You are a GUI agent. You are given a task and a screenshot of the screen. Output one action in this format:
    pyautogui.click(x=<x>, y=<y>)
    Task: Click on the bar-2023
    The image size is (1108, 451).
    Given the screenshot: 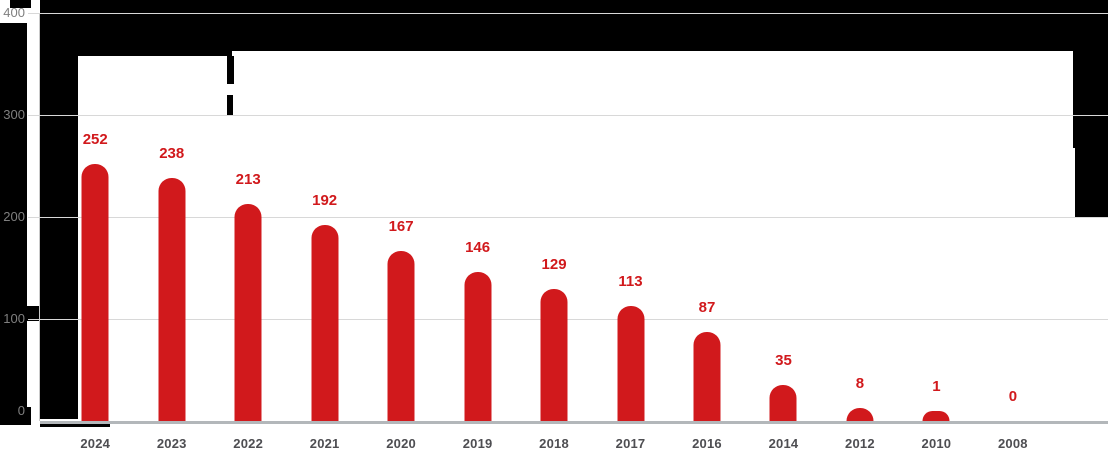 What is the action you would take?
    pyautogui.click(x=172, y=299)
    